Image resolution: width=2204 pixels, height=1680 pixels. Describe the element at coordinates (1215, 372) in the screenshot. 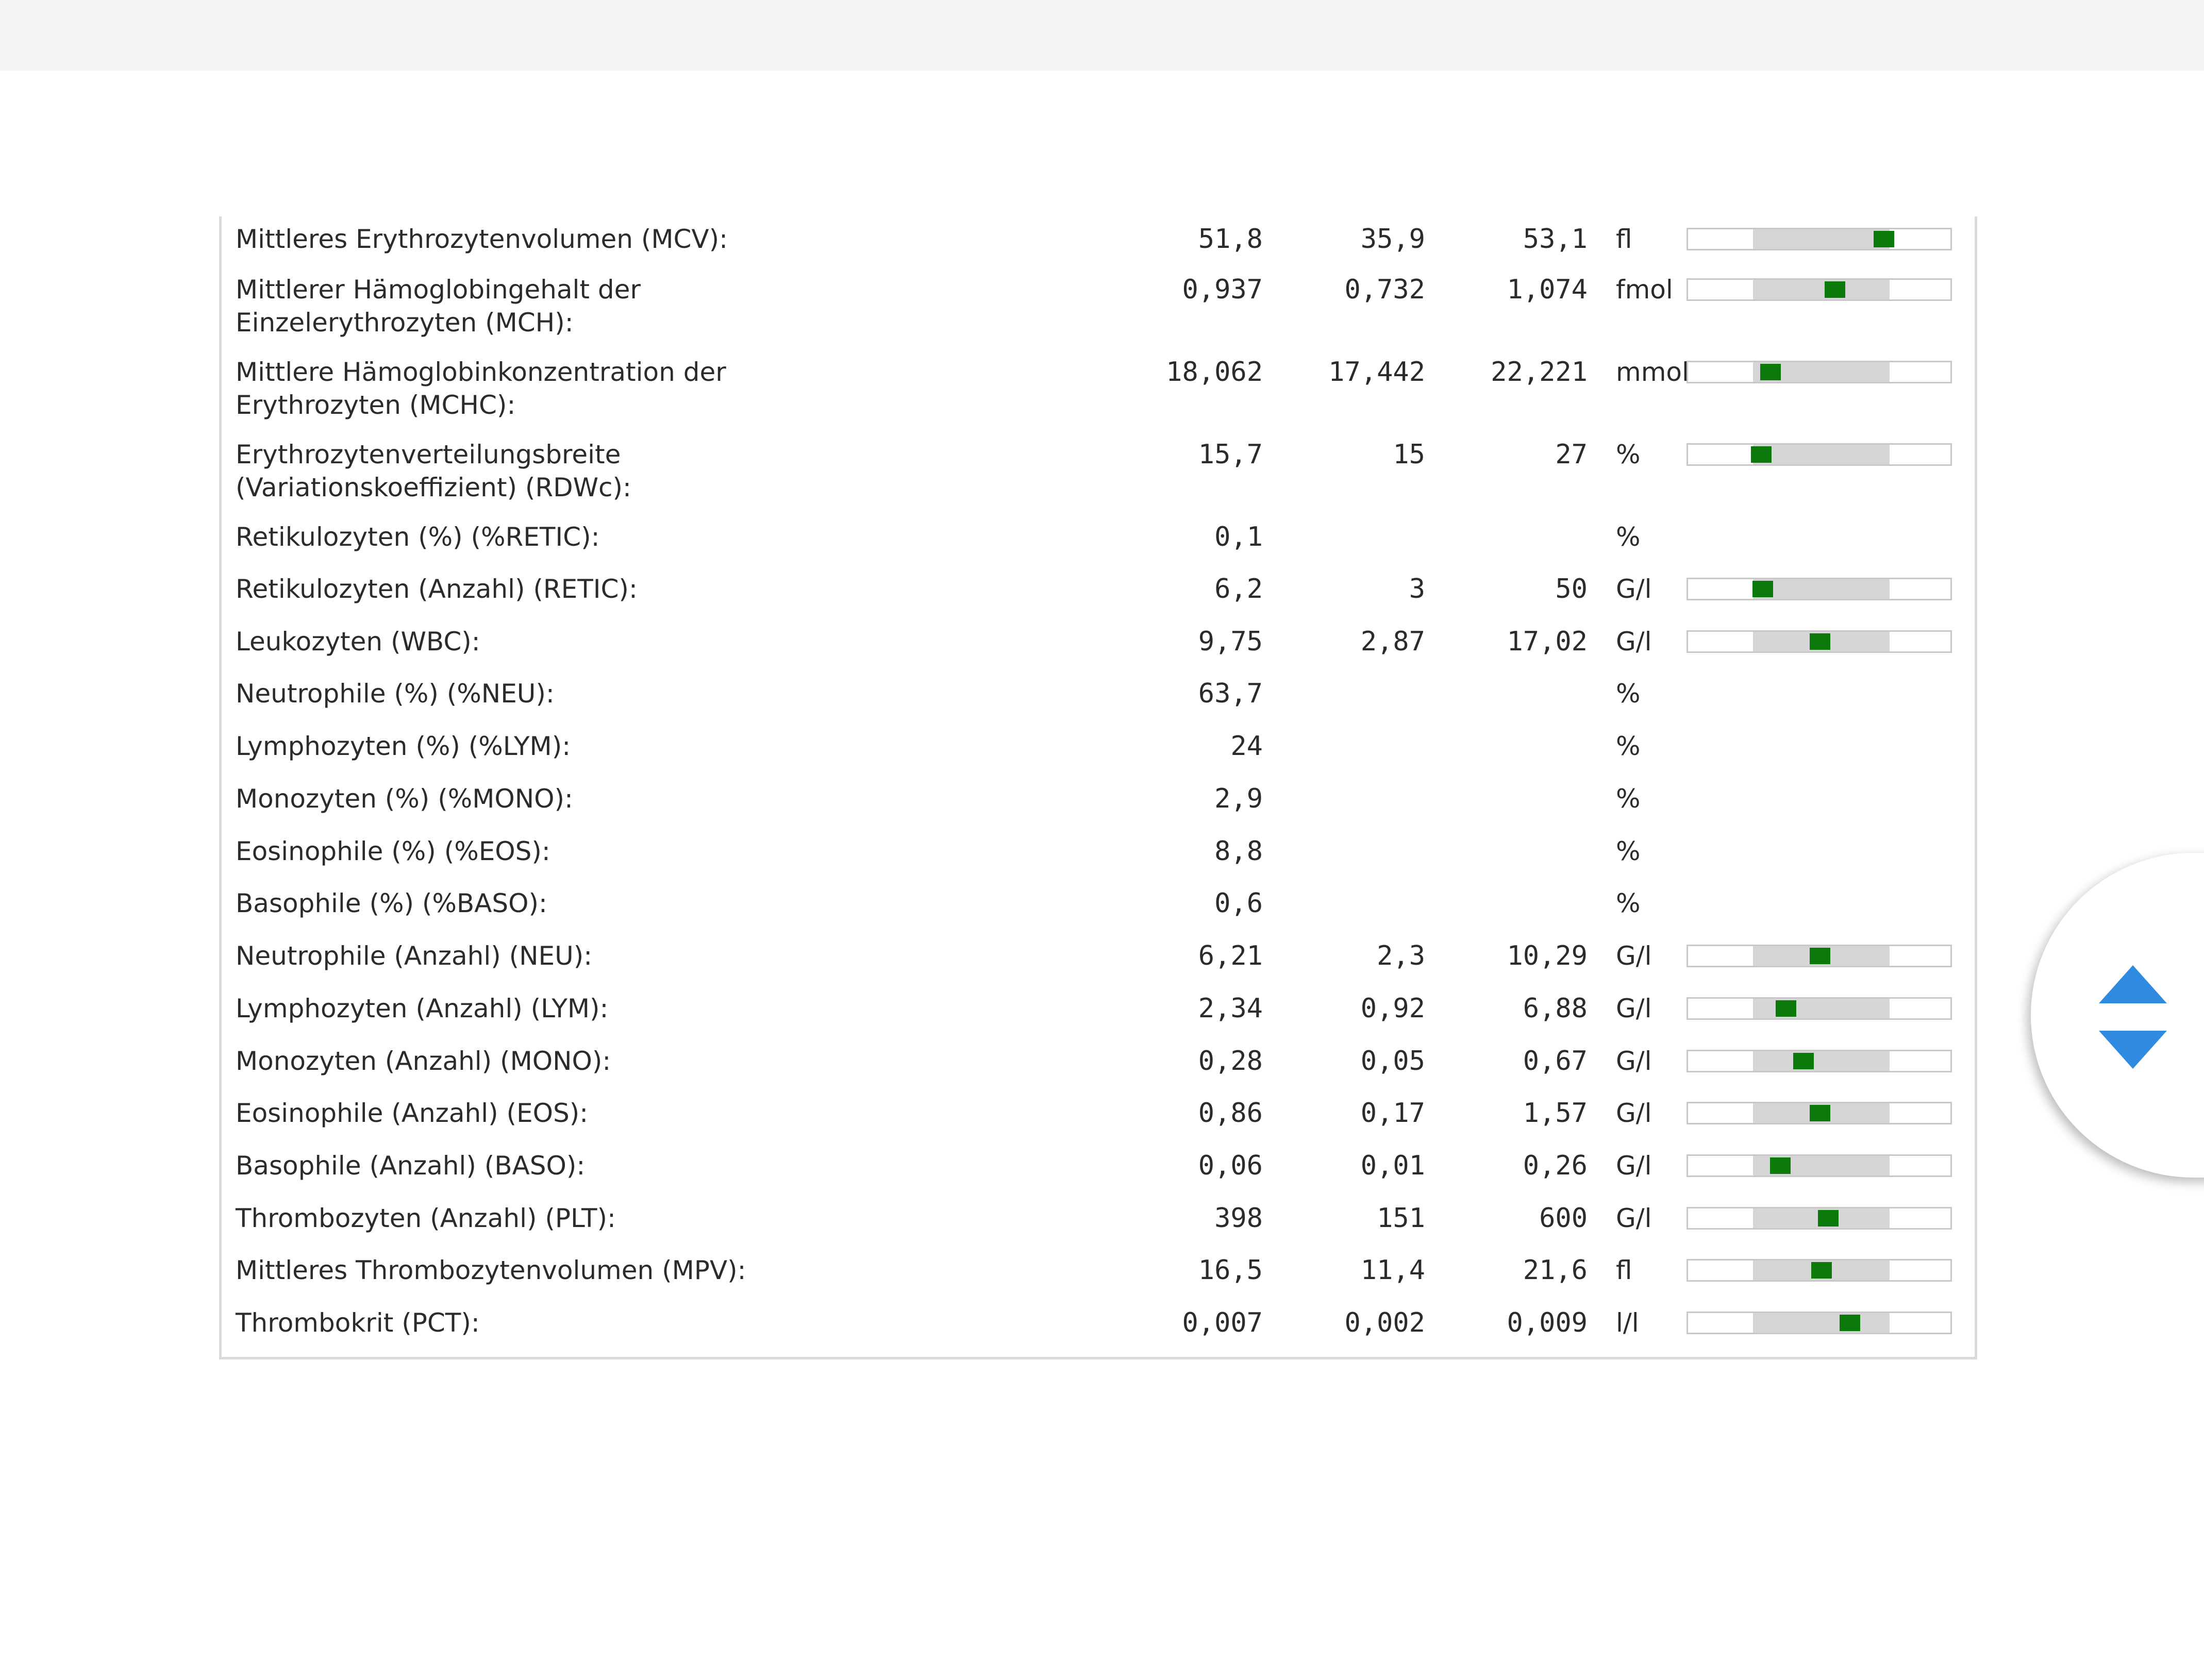

I see `result-value: 18,062` at that location.